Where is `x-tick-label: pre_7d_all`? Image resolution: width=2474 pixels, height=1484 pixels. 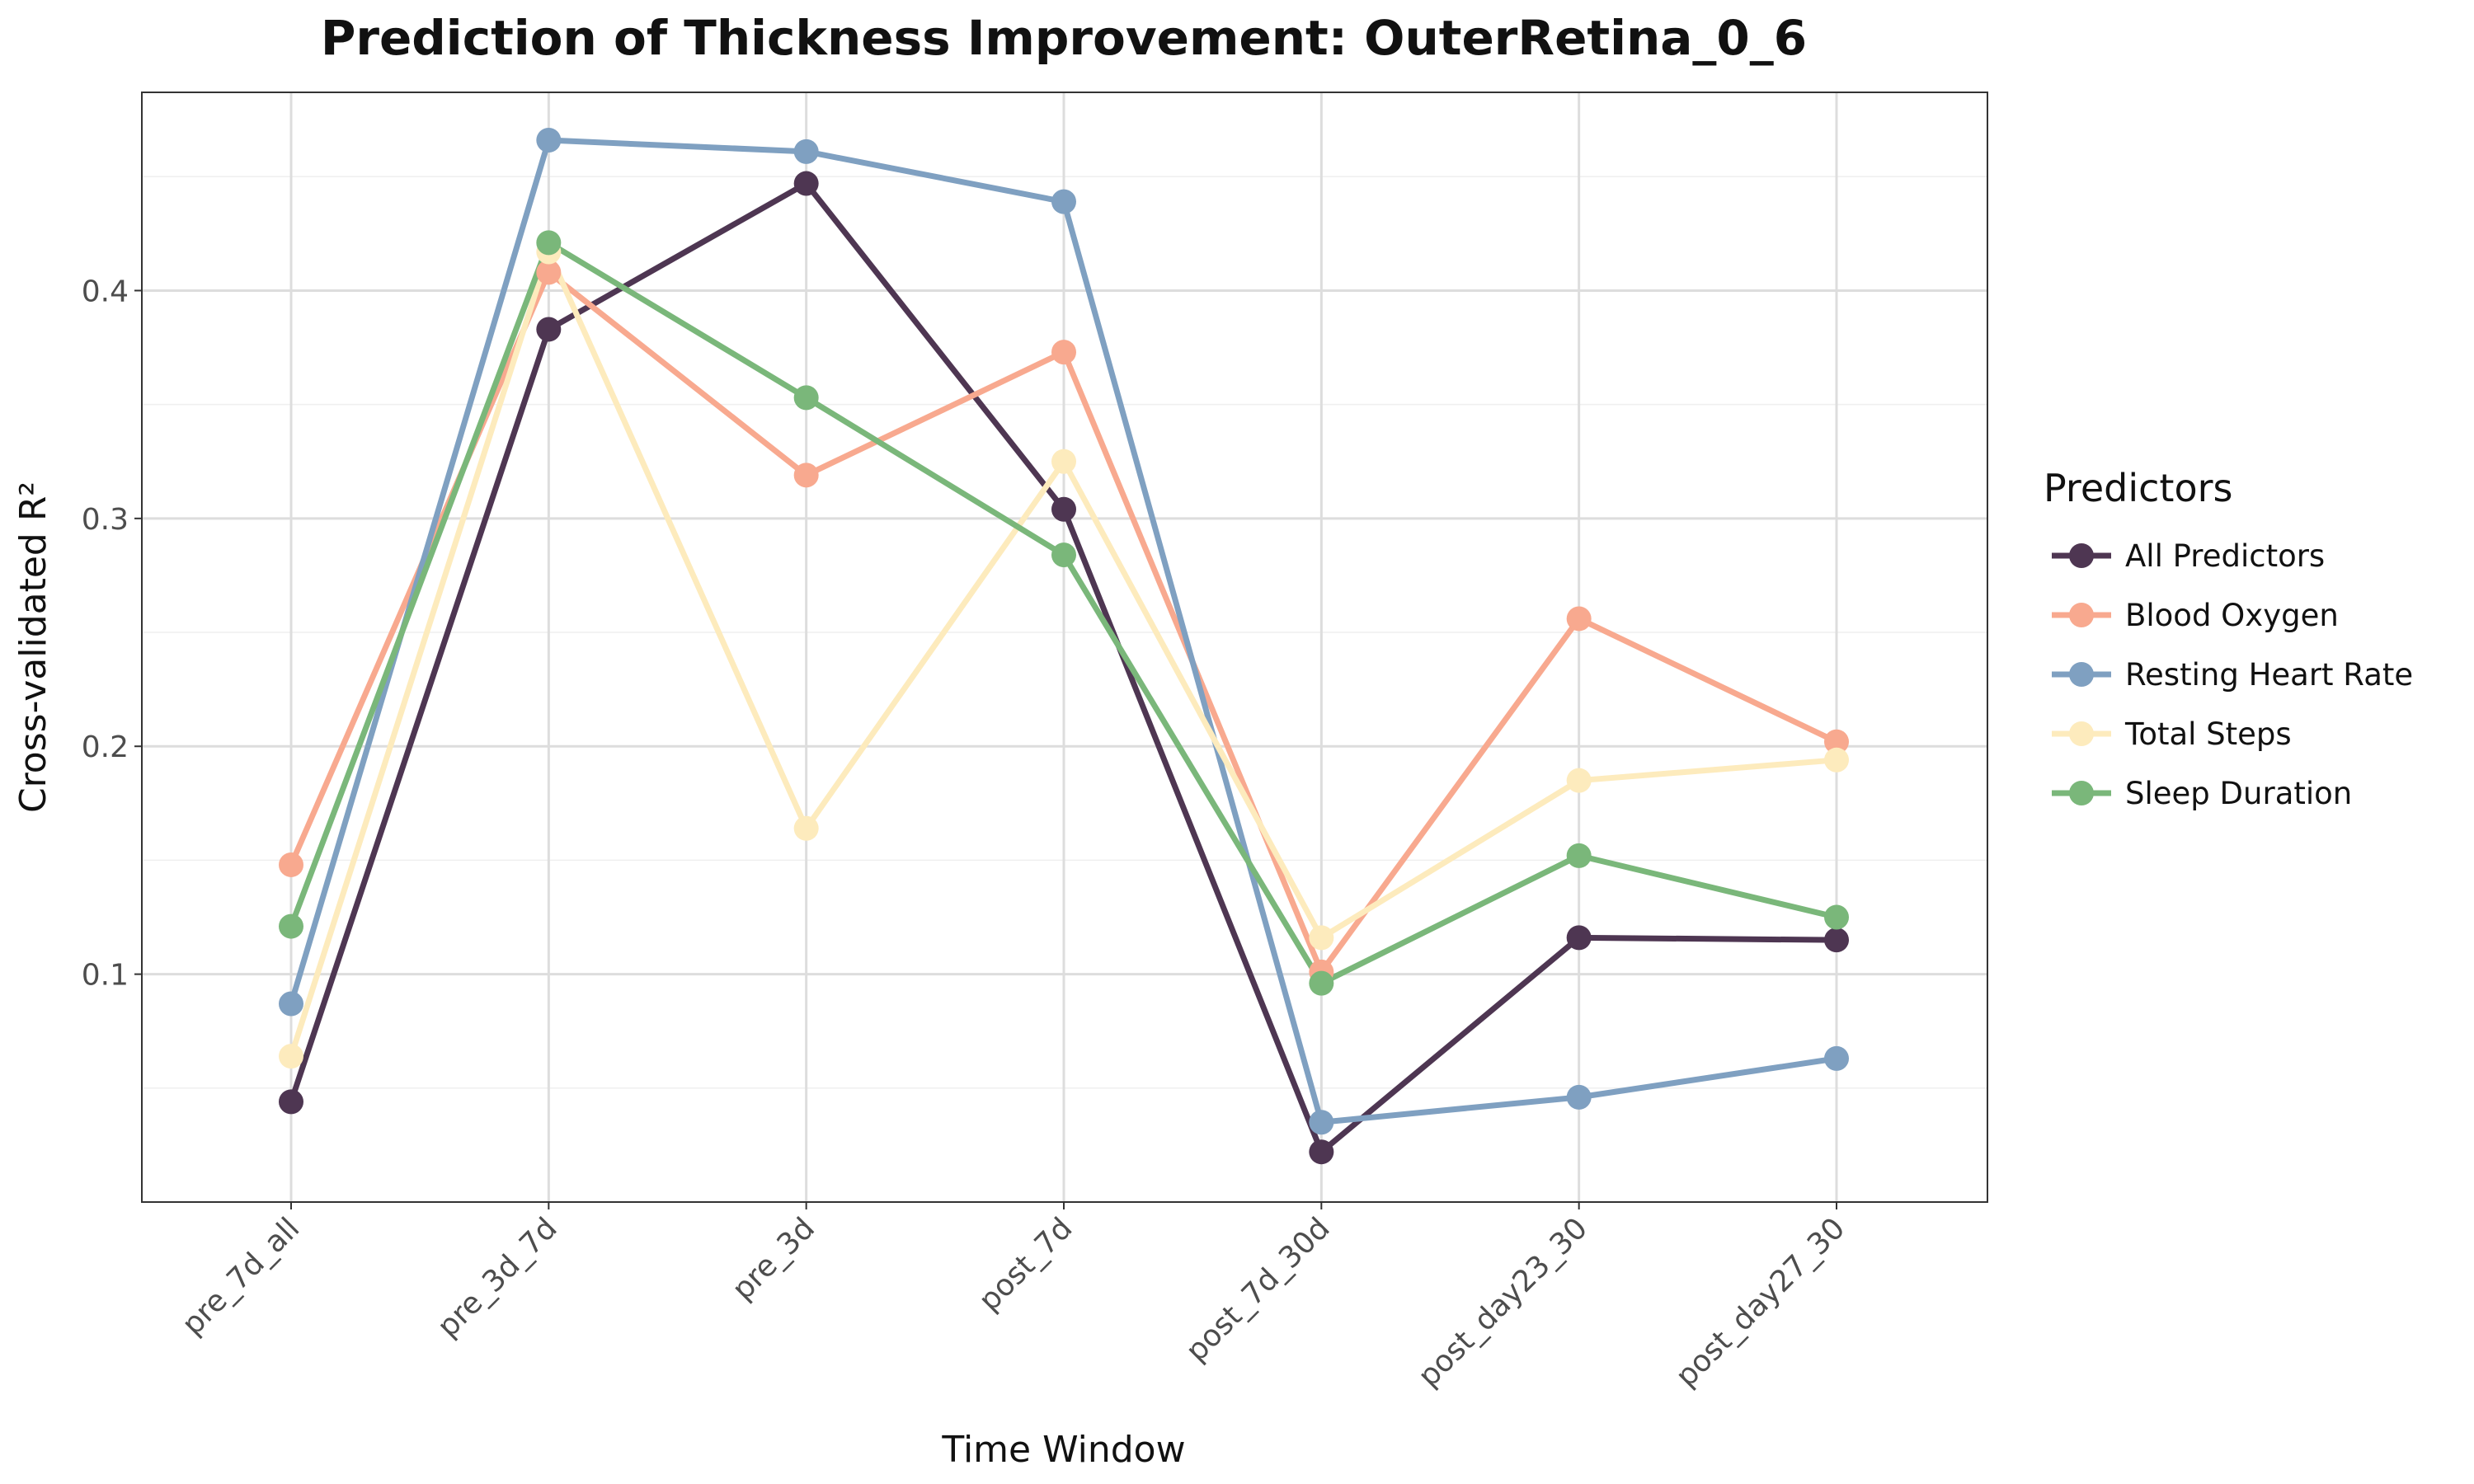
x-tick-label: pre_7d_all is located at coordinates (241, 1276).